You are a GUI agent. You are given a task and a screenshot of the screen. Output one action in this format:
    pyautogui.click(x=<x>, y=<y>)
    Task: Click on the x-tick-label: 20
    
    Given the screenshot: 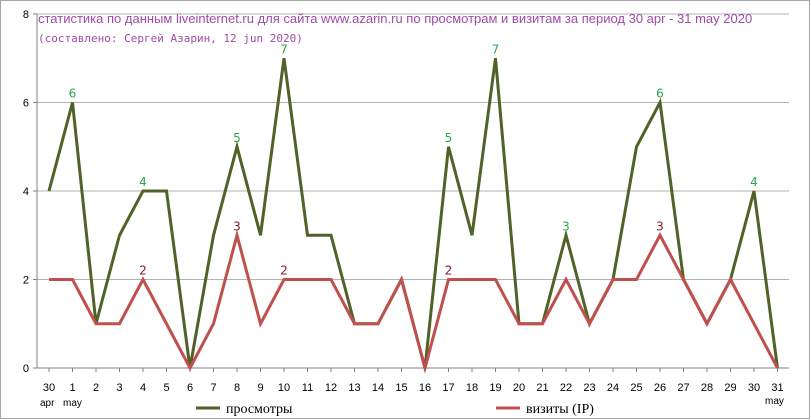 What is the action you would take?
    pyautogui.click(x=519, y=388)
    